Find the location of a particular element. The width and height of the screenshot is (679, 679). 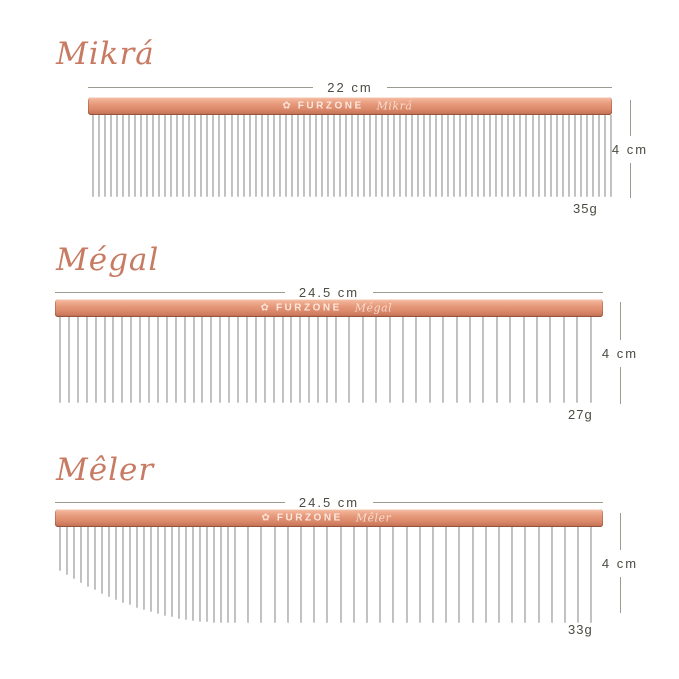

weight-label: 35g is located at coordinates (585, 208).